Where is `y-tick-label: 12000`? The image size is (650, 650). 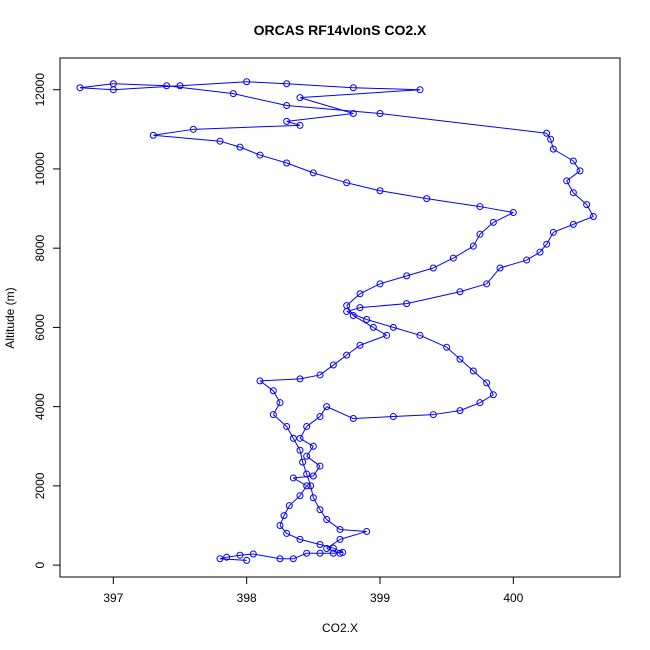 y-tick-label: 12000 is located at coordinates (40, 90).